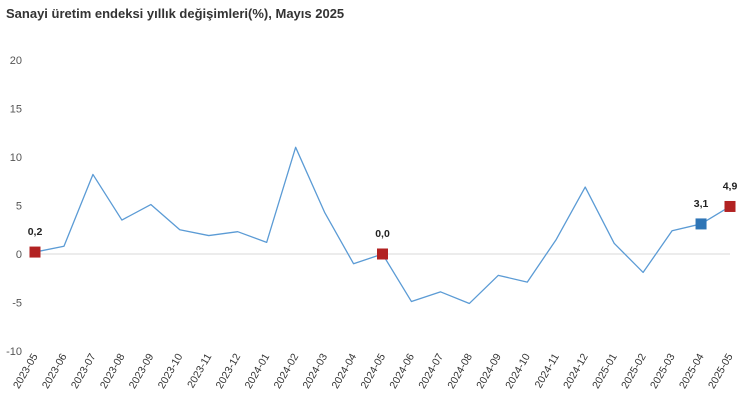 Image resolution: width=750 pixels, height=418 pixels. What do you see at coordinates (16, 158) in the screenshot?
I see `y-tick-label: 10` at bounding box center [16, 158].